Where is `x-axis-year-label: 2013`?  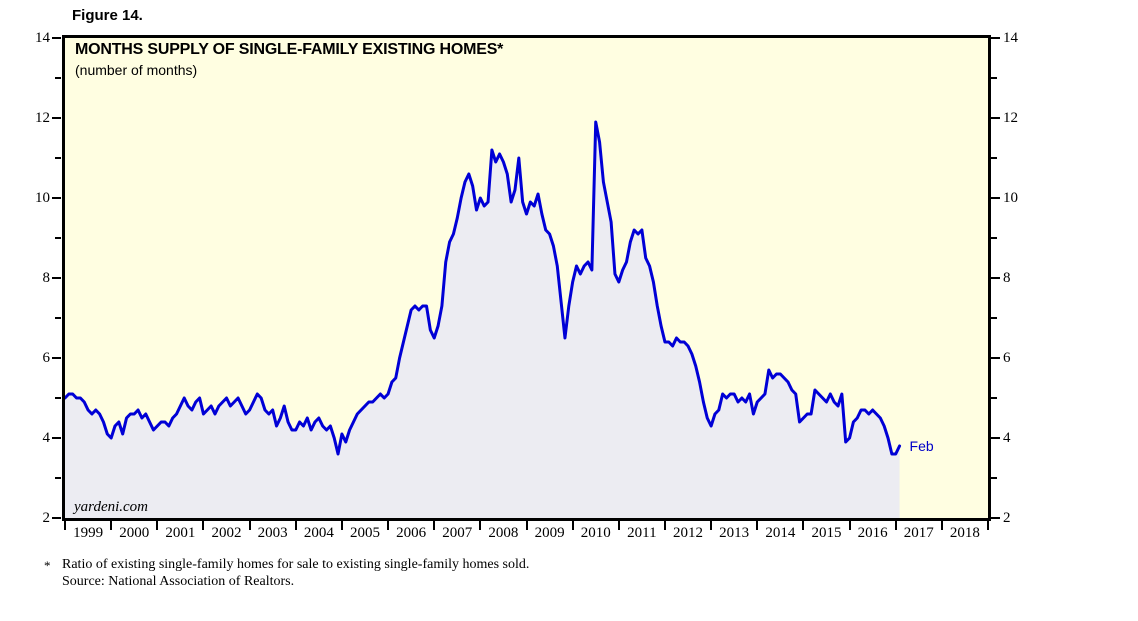
x-axis-year-label: 2013 is located at coordinates (734, 533).